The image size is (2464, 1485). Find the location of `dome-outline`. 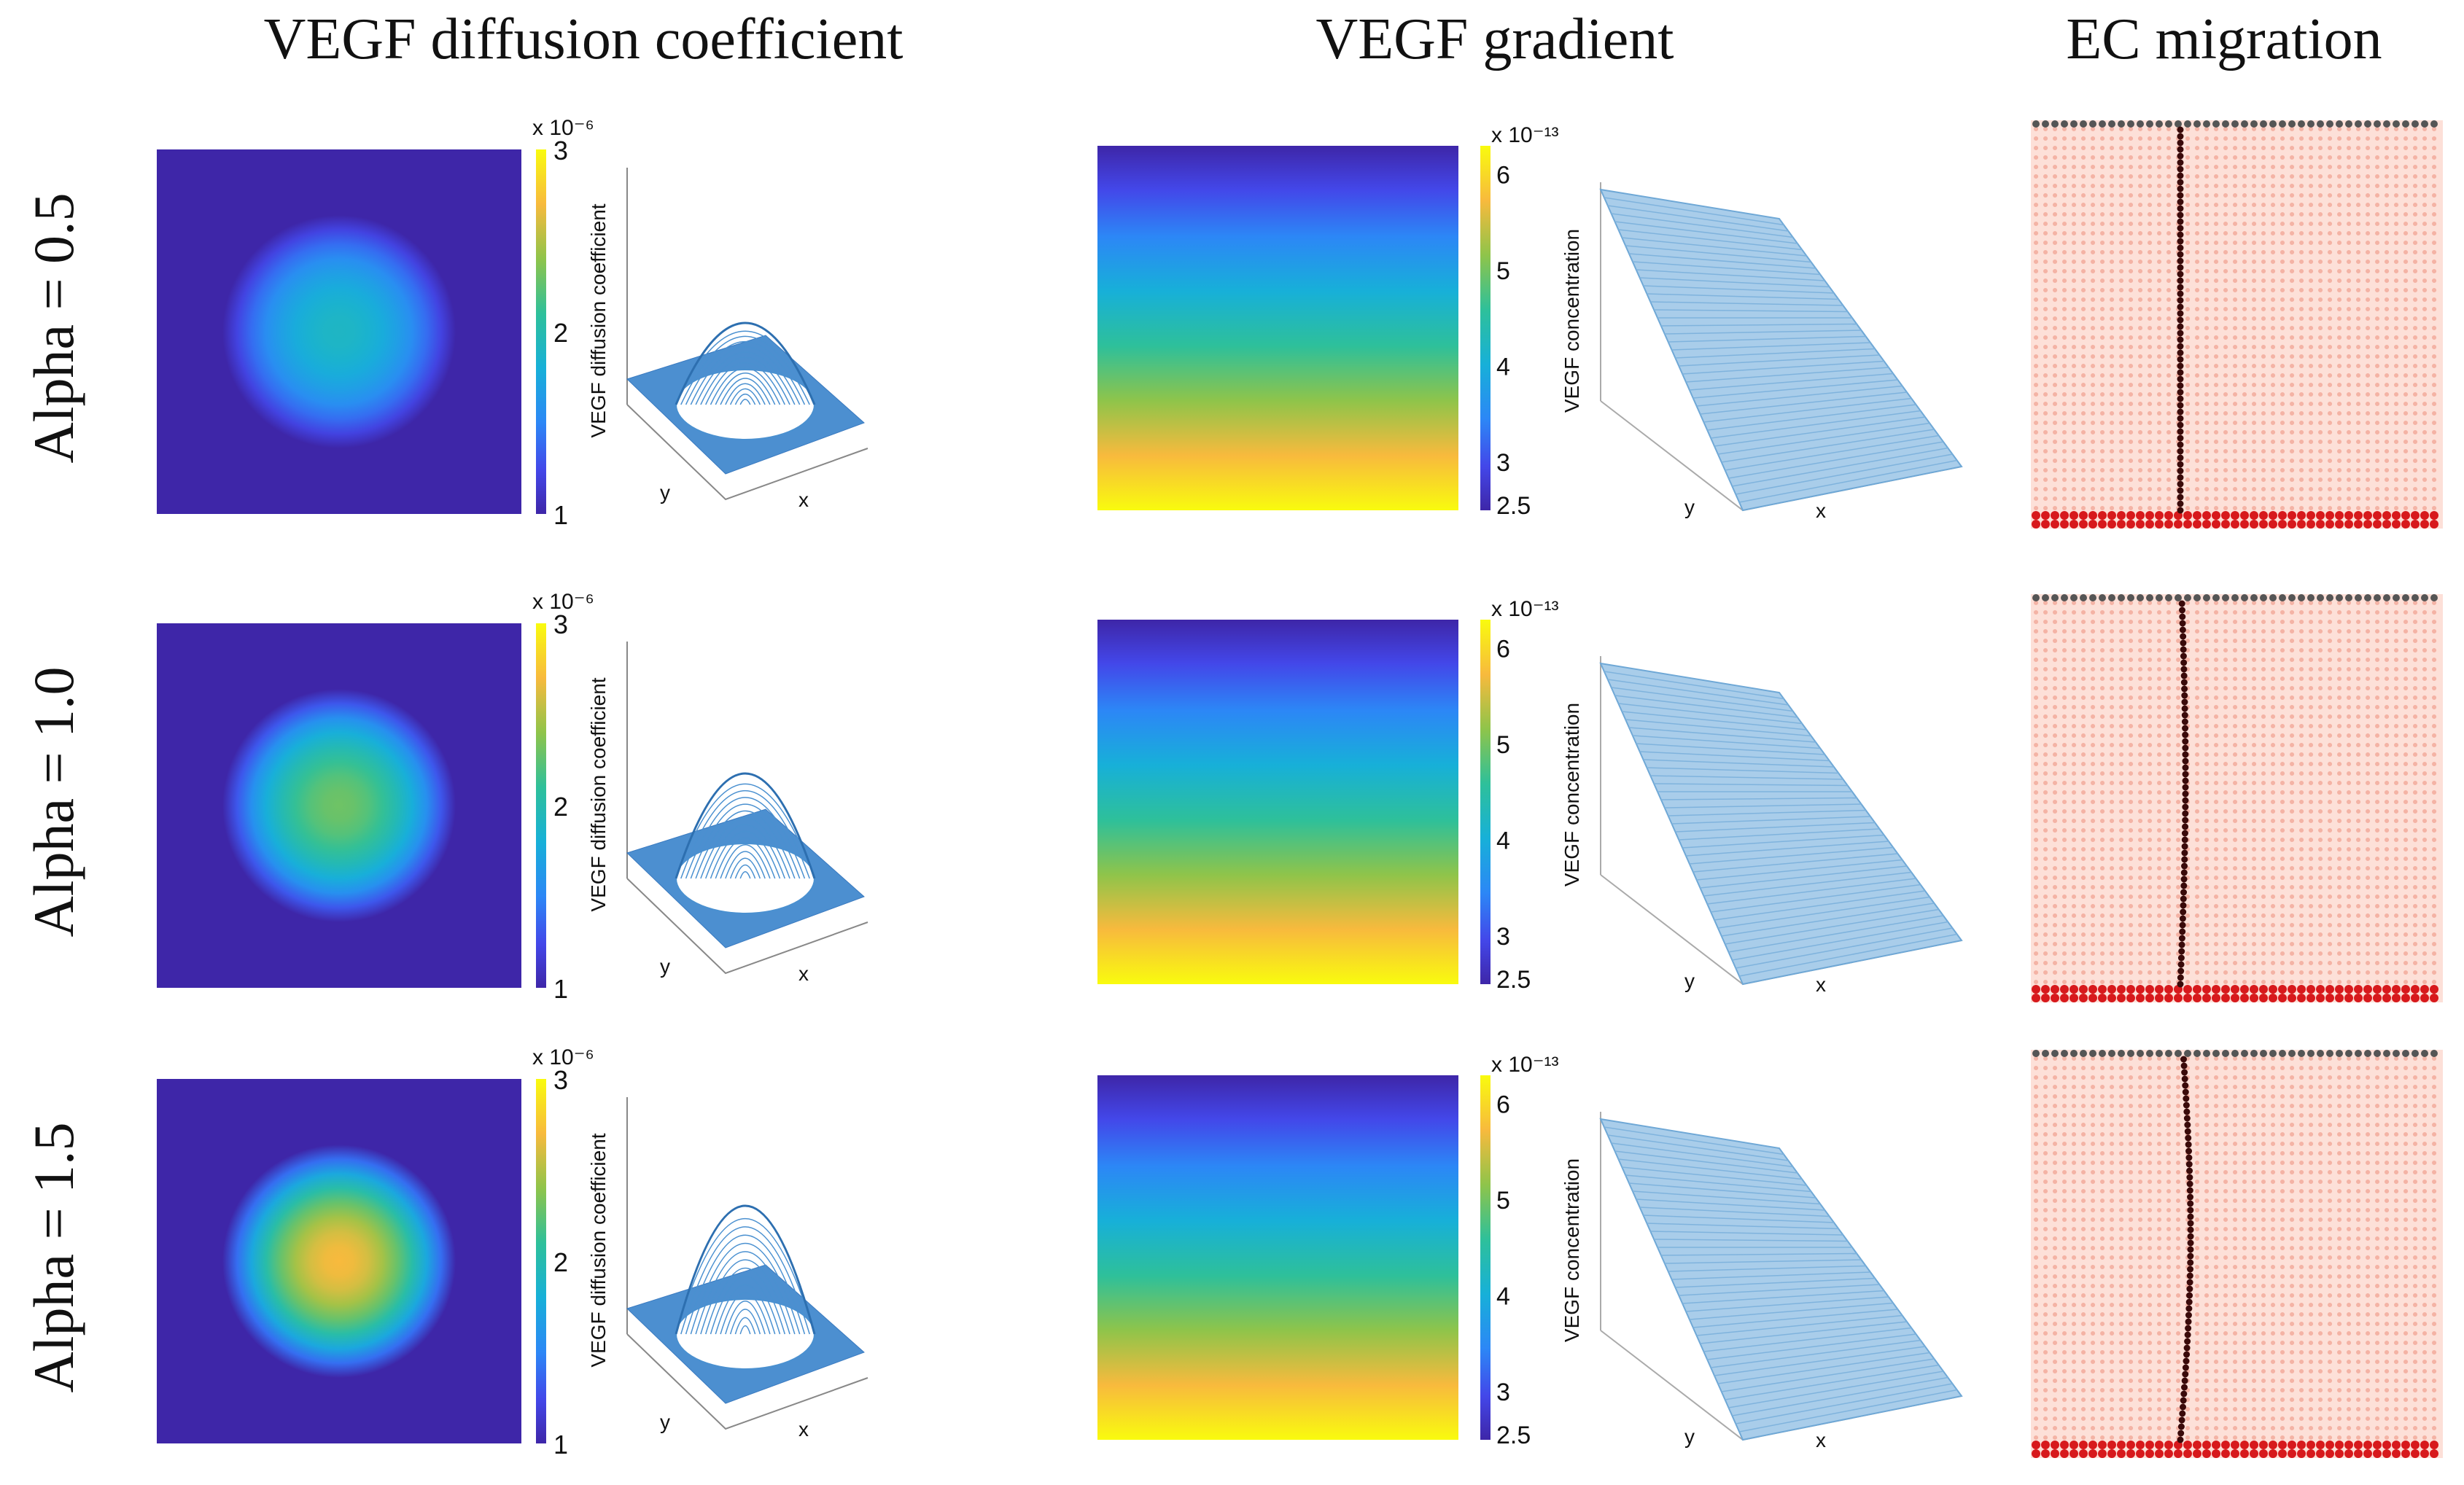

dome-outline is located at coordinates (745, 825).